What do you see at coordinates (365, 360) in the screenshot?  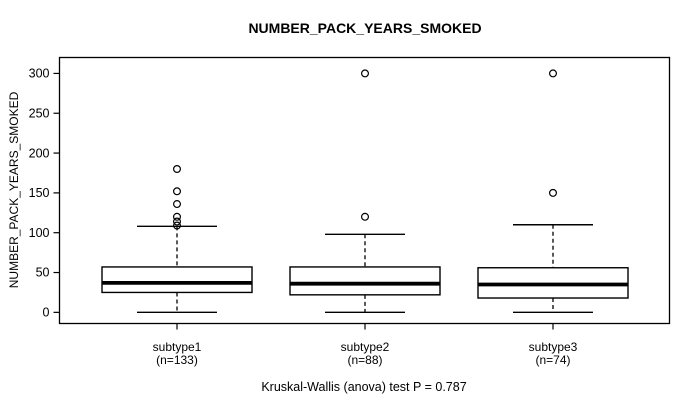 I see `group-n: (n=88)` at bounding box center [365, 360].